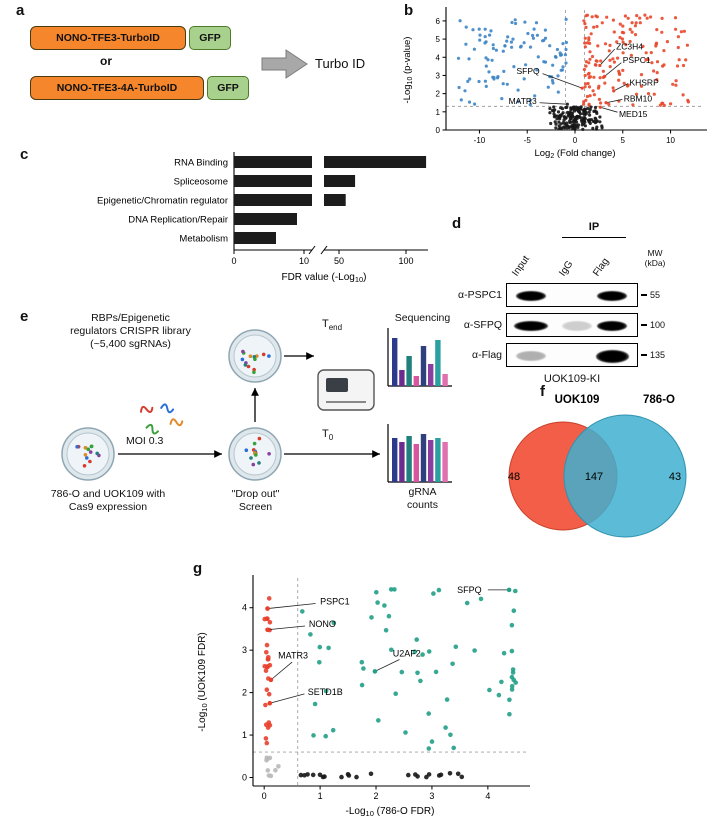 This screenshot has height=830, width=713. Describe the element at coordinates (629, 46) in the screenshot. I see `svg-text: ZC3H4` at that location.